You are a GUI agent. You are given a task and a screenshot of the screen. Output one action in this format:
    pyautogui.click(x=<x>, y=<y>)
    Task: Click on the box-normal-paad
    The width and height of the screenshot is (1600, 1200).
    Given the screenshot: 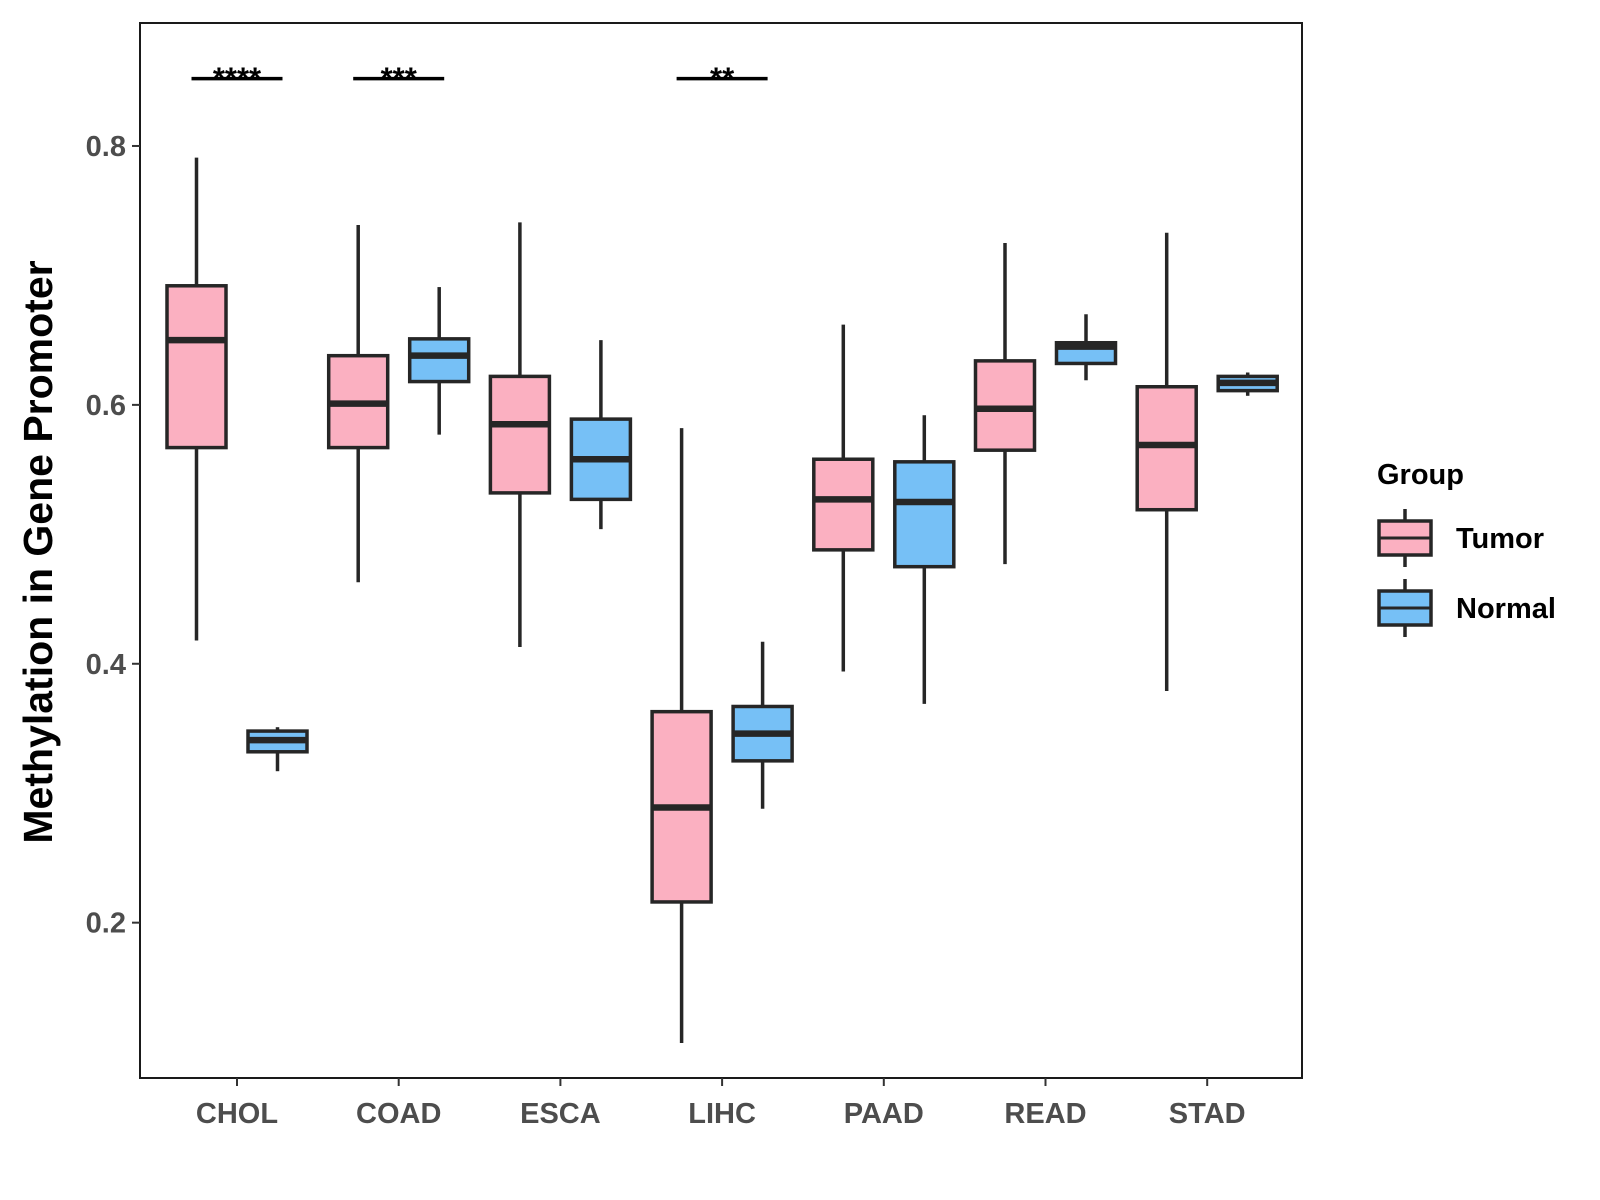 What is the action you would take?
    pyautogui.click(x=924, y=559)
    